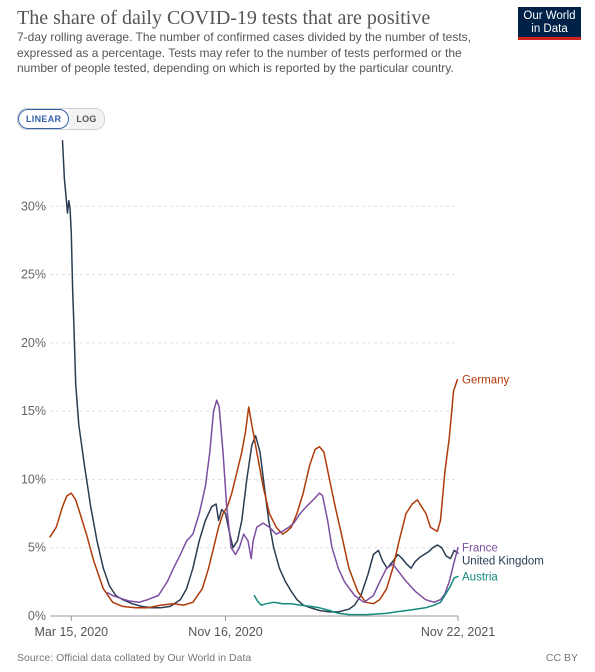 This screenshot has width=595, height=672. What do you see at coordinates (480, 577) in the screenshot?
I see `legend-label-austria: Austria` at bounding box center [480, 577].